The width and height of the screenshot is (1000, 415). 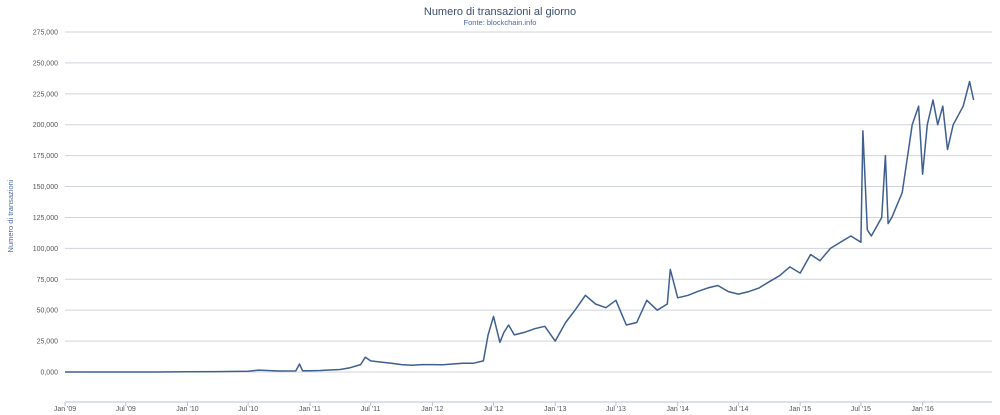 What do you see at coordinates (126, 409) in the screenshot?
I see `x-tick-label: Jul '09` at bounding box center [126, 409].